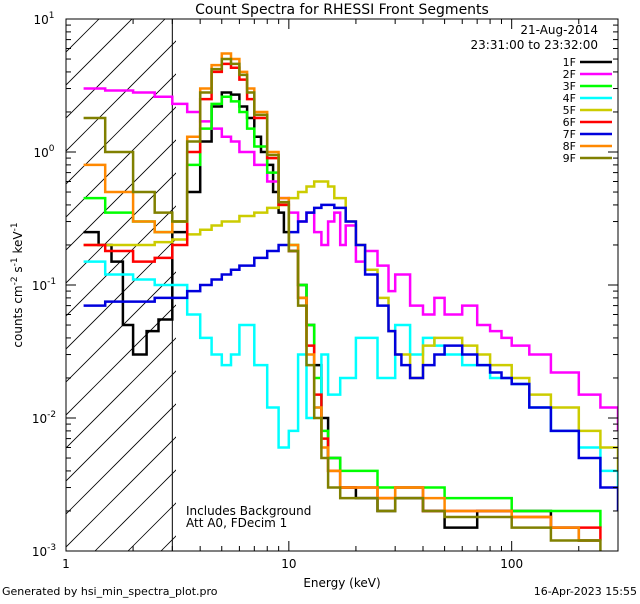 The image size is (640, 604). I want to click on legend-label-6F: 6F, so click(569, 122).